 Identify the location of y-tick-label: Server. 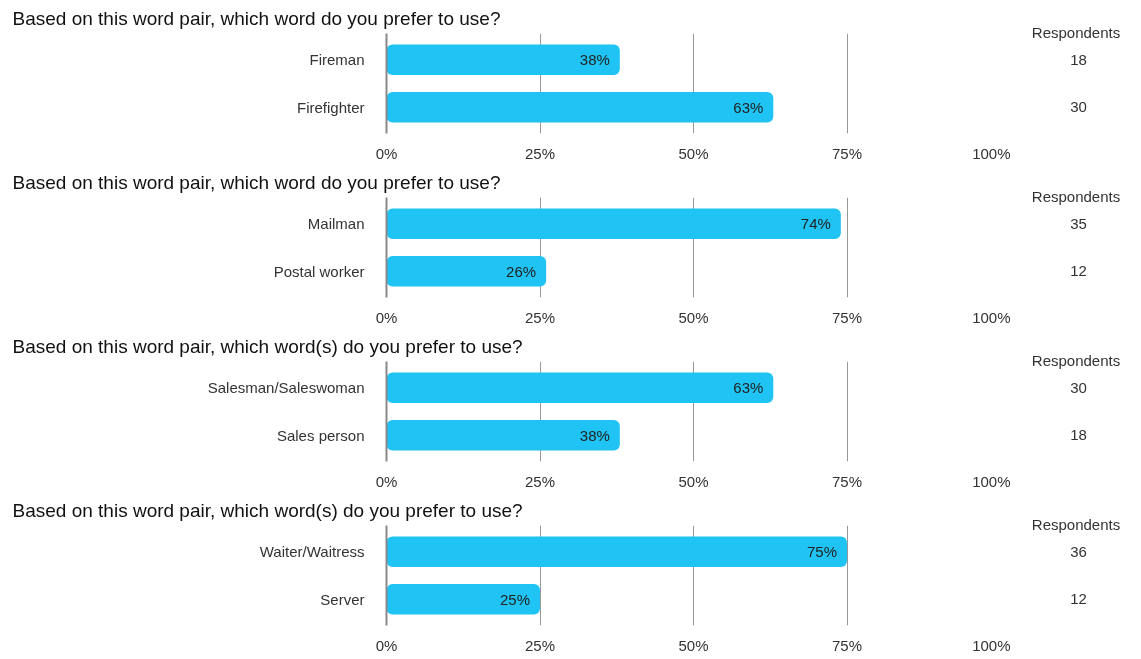
(342, 599).